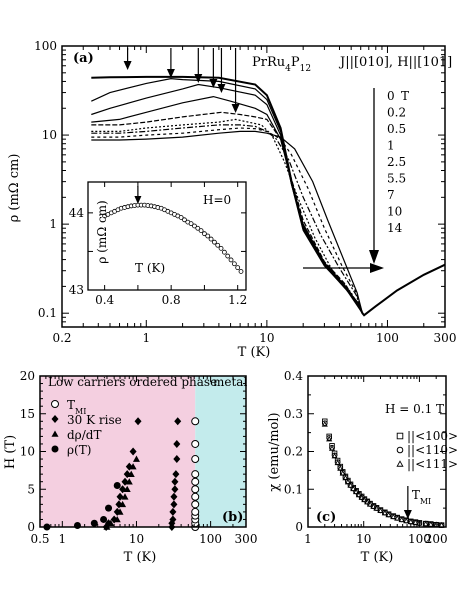 This screenshot has width=469, height=607. Describe the element at coordinates (395, 228) in the screenshot. I see `legend-field-14: 14` at that location.